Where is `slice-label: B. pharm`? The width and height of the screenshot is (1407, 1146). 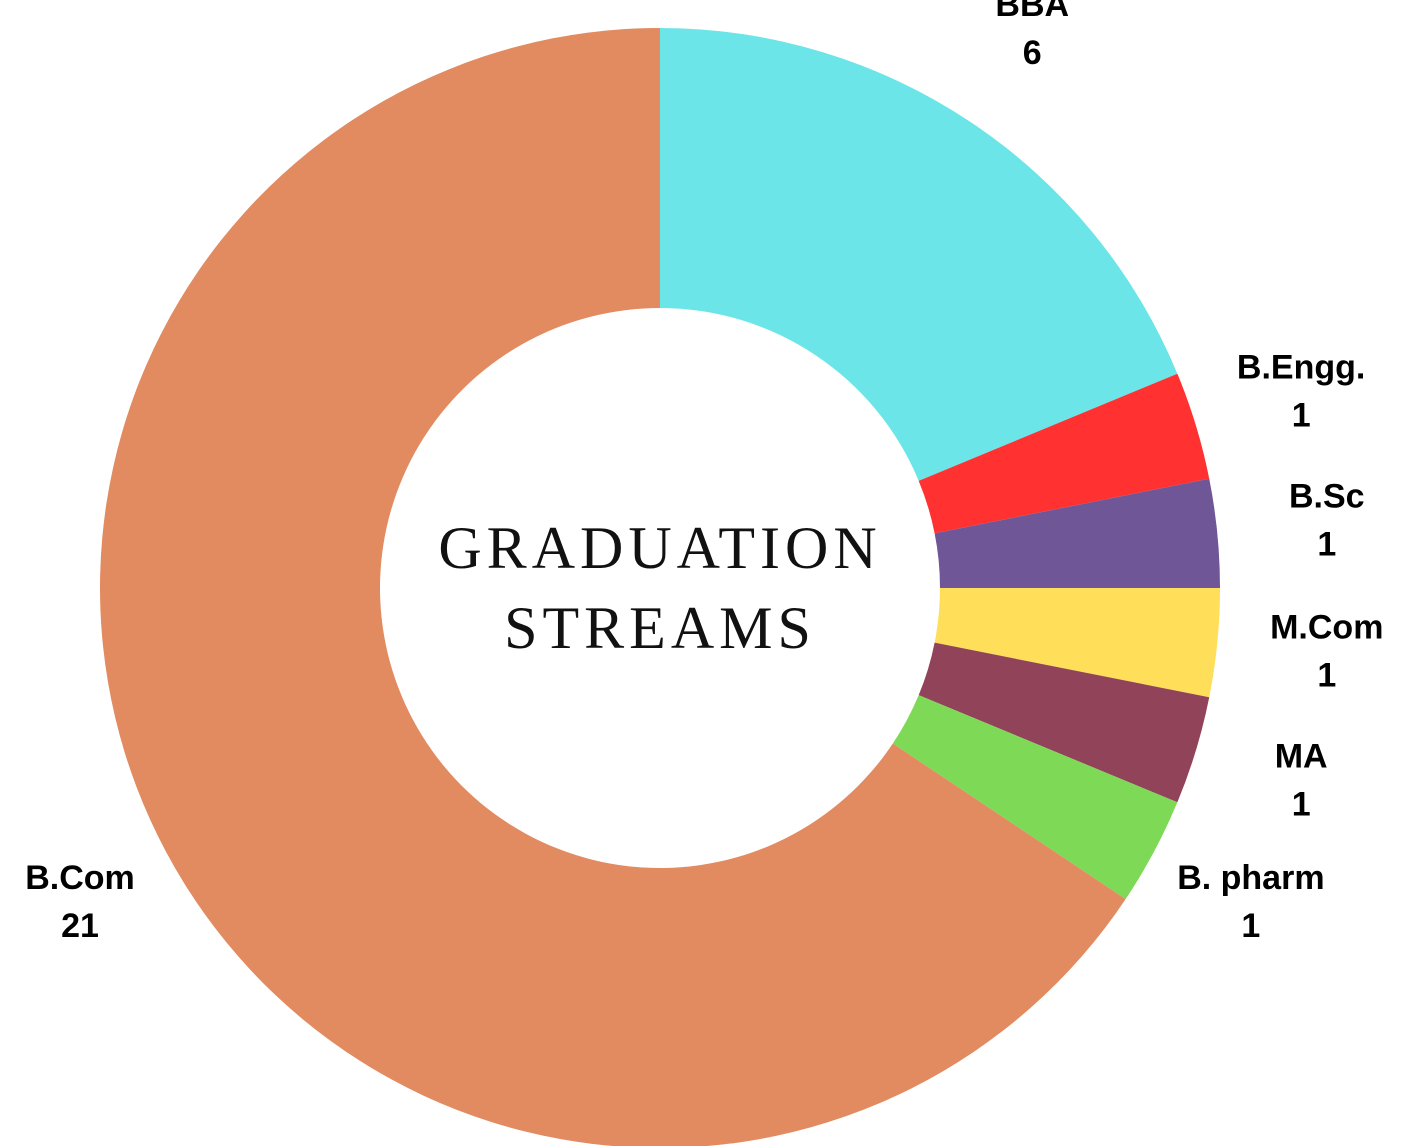 slice-label: B. pharm is located at coordinates (1250, 878).